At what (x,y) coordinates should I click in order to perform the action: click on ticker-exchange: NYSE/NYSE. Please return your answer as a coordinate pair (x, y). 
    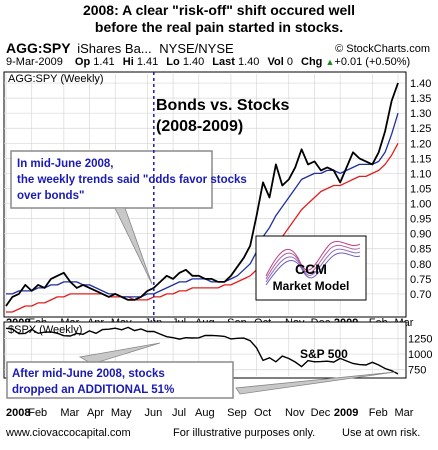
    Looking at the image, I should click on (196, 48).